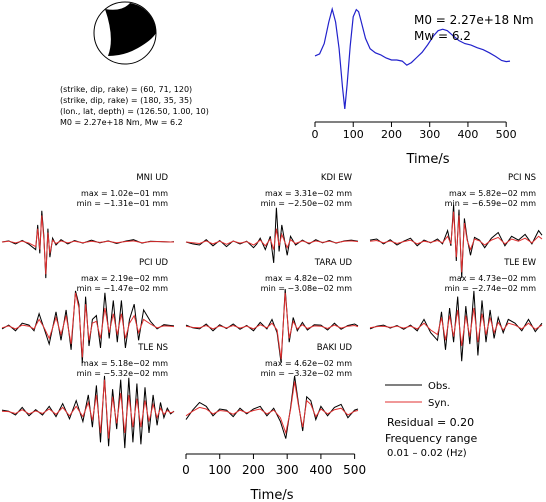  Describe the element at coordinates (123, 373) in the screenshot. I see `min-amplitude-label: min = −5.32e−02 mm` at that location.